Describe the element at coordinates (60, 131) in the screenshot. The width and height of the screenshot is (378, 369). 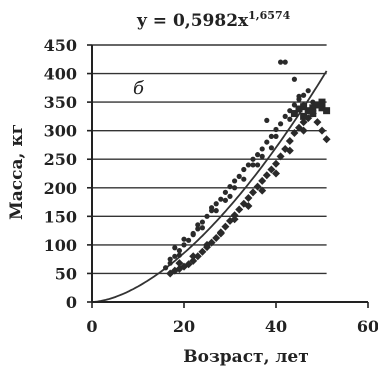
I see `y-tick-300: 300` at that location.